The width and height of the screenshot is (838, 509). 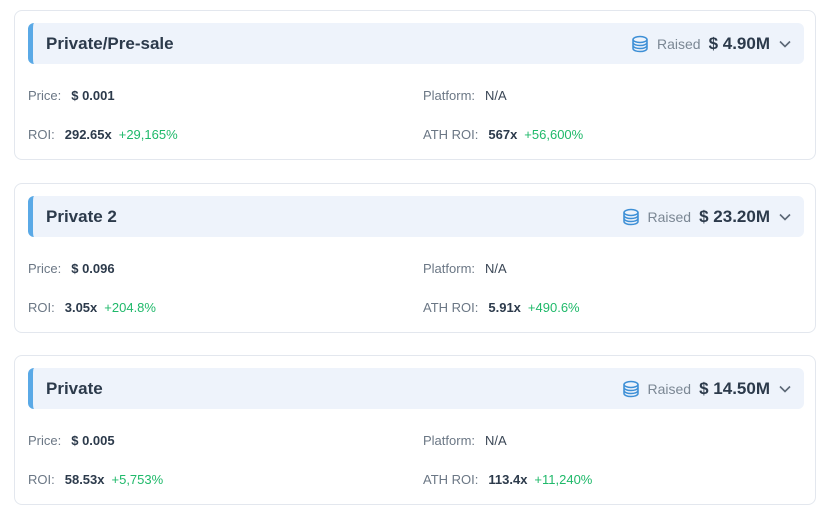 What do you see at coordinates (225, 307) in the screenshot?
I see `roi-field: ROI: 3.05x +204.8%` at bounding box center [225, 307].